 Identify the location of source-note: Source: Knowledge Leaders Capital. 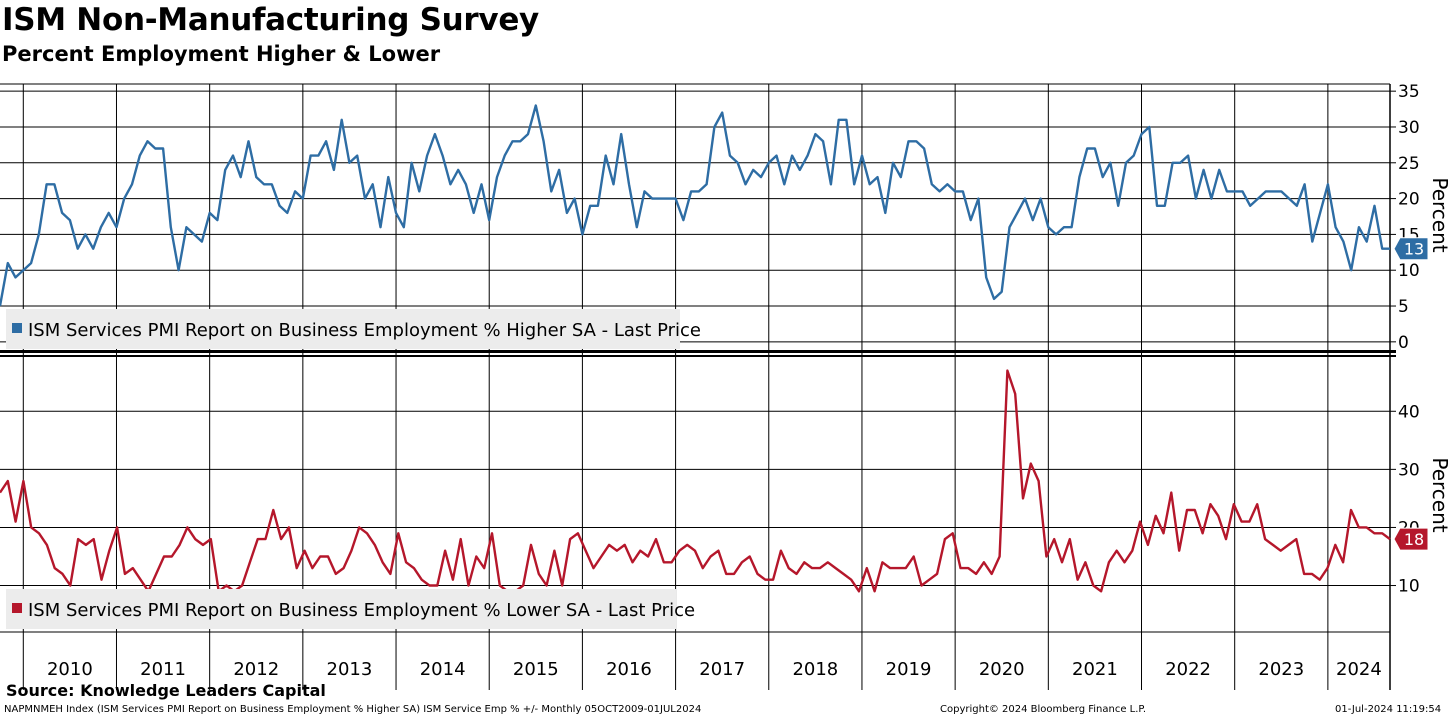
(166, 690).